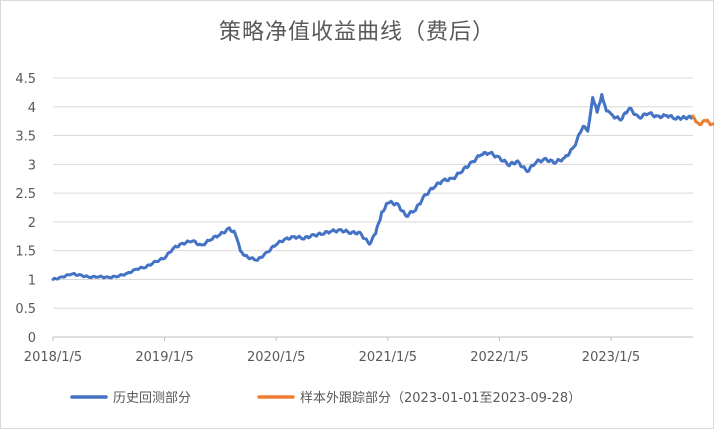 The image size is (714, 429). What do you see at coordinates (25, 194) in the screenshot?
I see `y-tick-label: 2.5` at bounding box center [25, 194].